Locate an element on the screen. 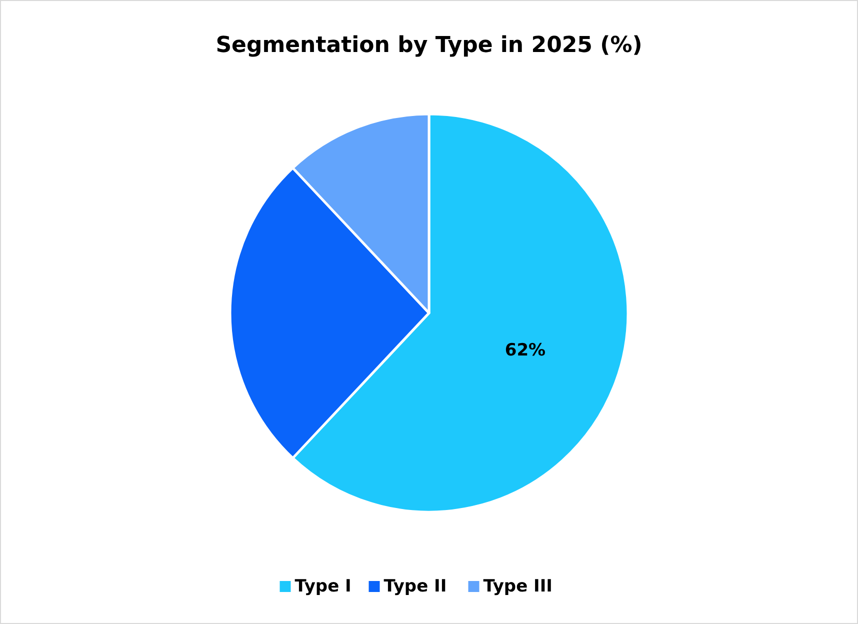 The height and width of the screenshot is (624, 858). legend-label: Type III is located at coordinates (518, 586).